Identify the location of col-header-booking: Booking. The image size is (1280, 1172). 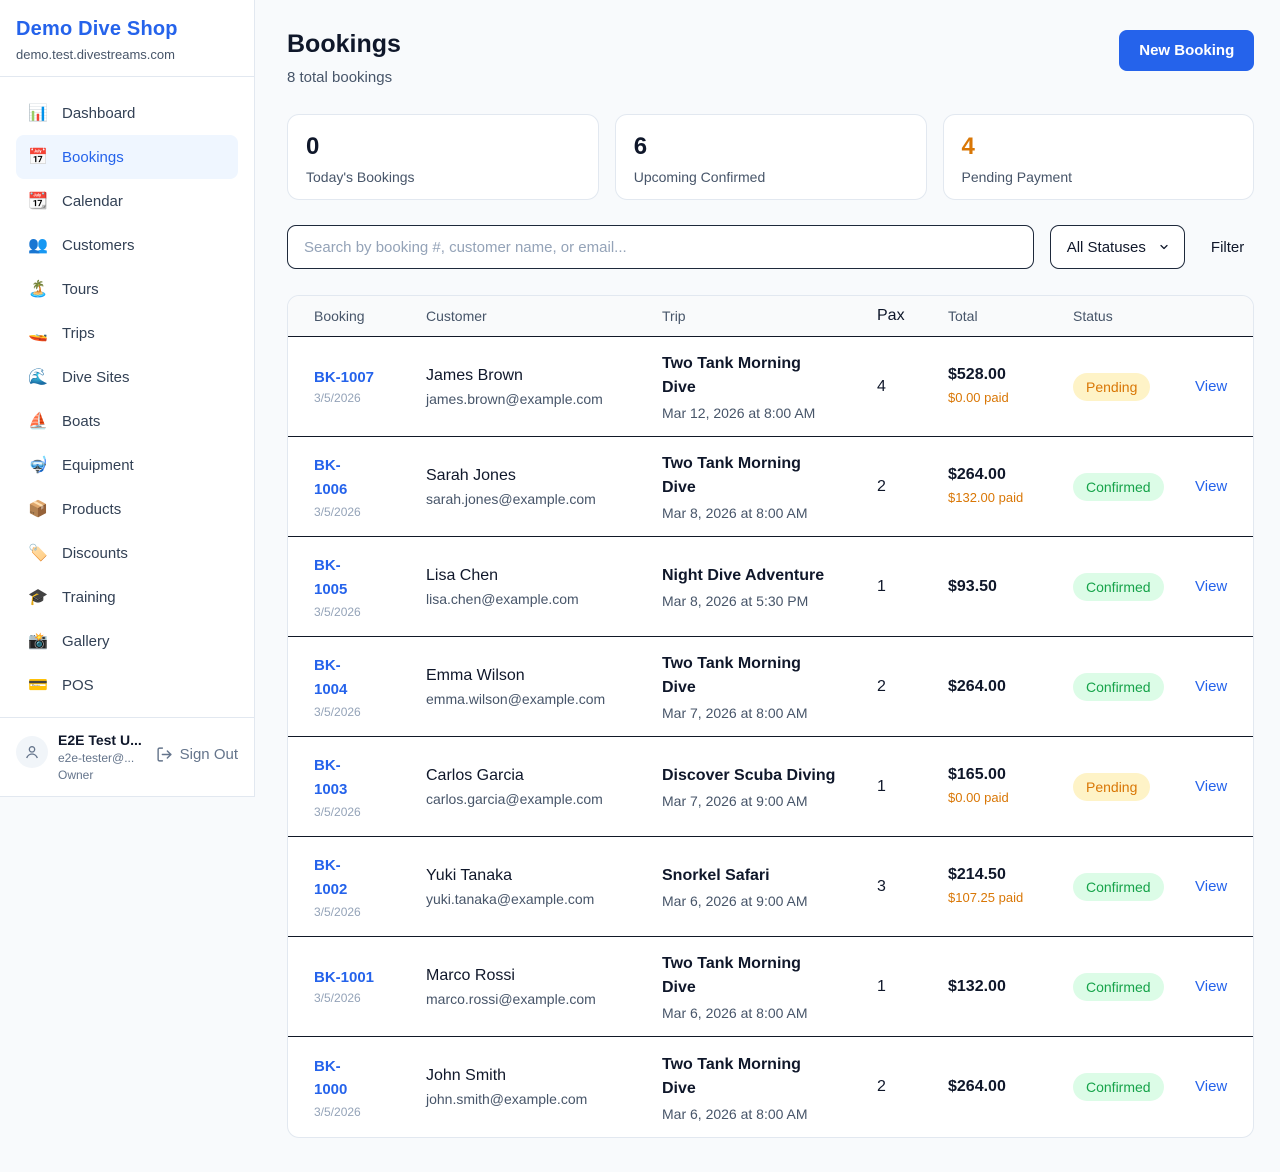
(339, 316).